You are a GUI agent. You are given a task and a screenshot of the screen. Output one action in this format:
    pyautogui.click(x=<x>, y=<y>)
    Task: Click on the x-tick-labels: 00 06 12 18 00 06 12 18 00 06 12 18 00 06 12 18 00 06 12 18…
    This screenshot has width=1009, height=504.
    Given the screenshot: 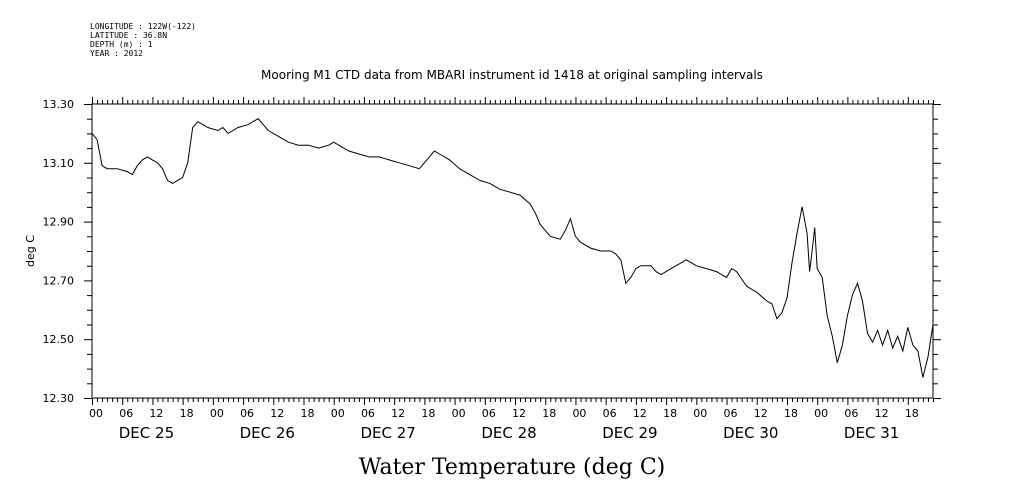 What is the action you would take?
    pyautogui.click(x=504, y=413)
    